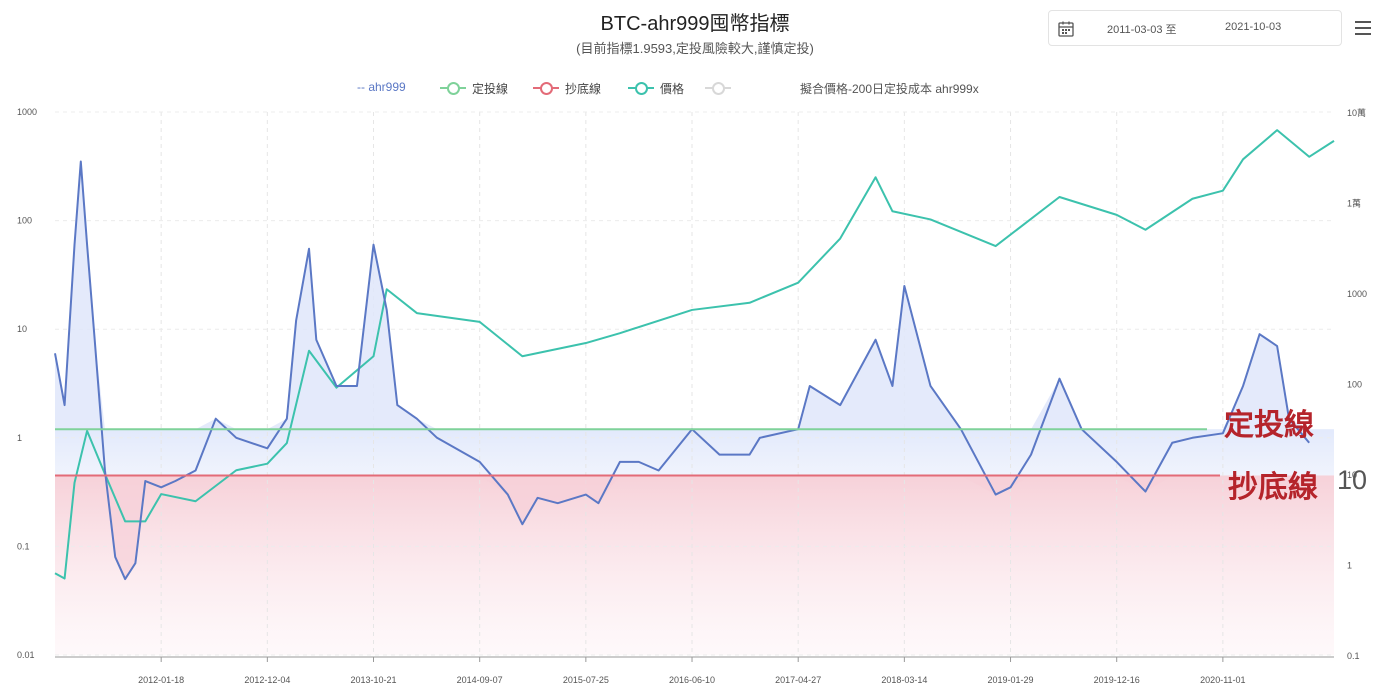  Describe the element at coordinates (798, 680) in the screenshot. I see `x-tick-label: 2017-04-27` at that location.